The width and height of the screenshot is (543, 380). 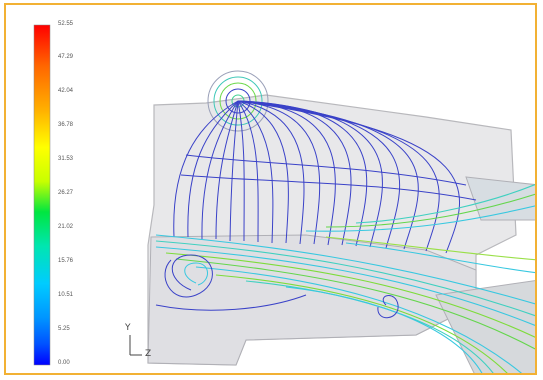 What do you see at coordinates (148, 354) in the screenshot?
I see `axis-z-label: Z` at bounding box center [148, 354].